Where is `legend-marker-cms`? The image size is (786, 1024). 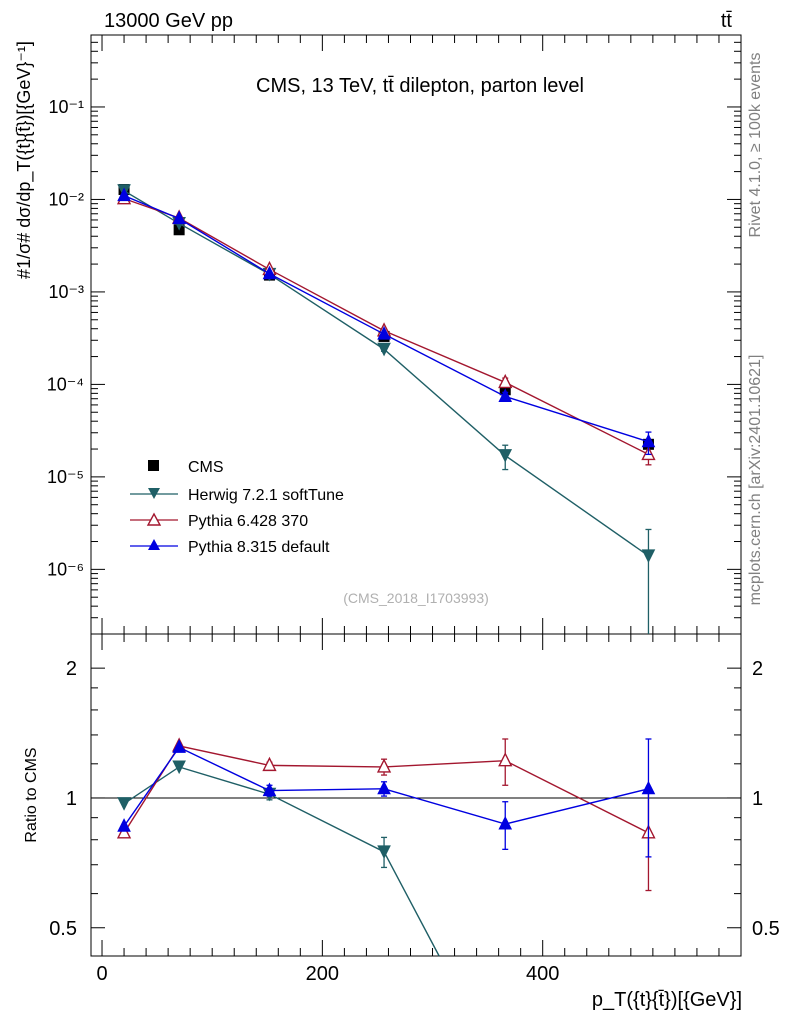
legend-marker-cms is located at coordinates (153, 465).